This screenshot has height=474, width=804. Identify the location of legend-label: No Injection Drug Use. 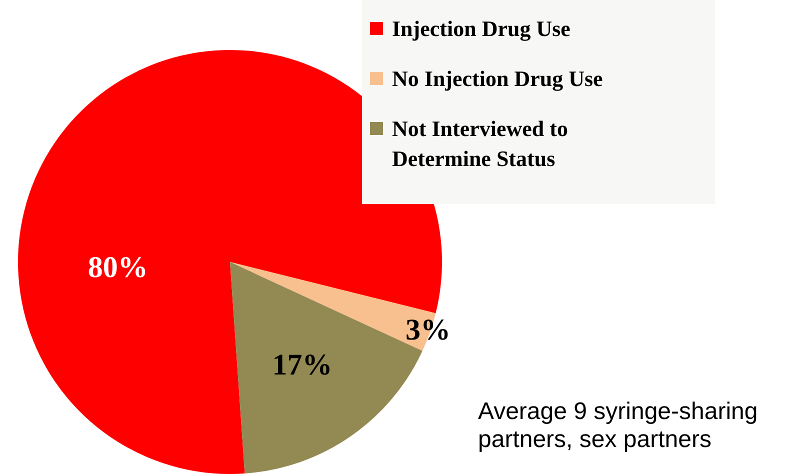
(498, 79).